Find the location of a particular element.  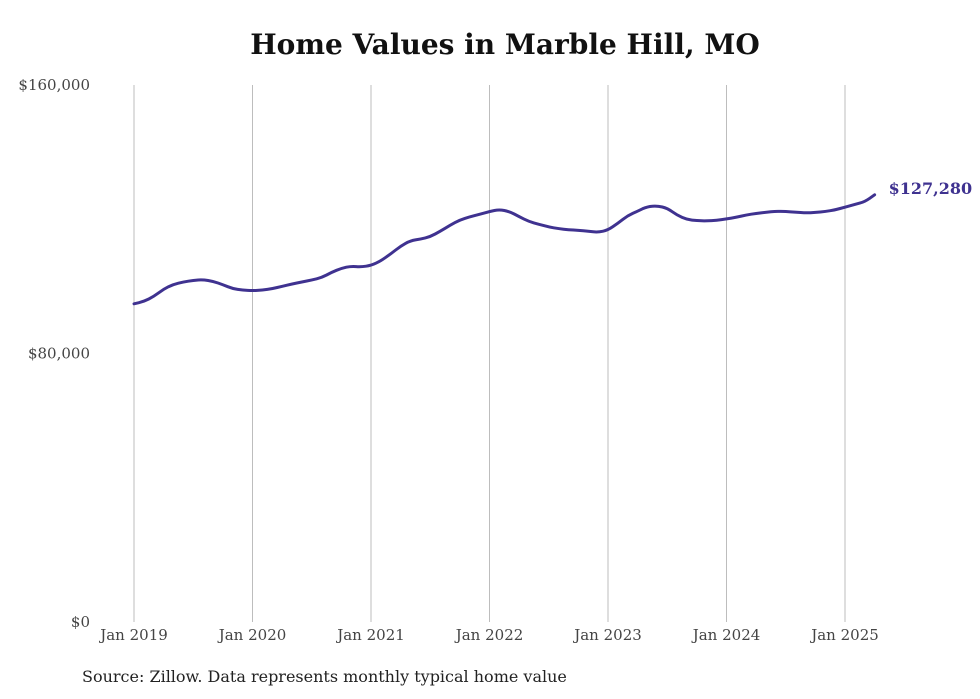

x-tick-label: Jan 2022 is located at coordinates (489, 635).